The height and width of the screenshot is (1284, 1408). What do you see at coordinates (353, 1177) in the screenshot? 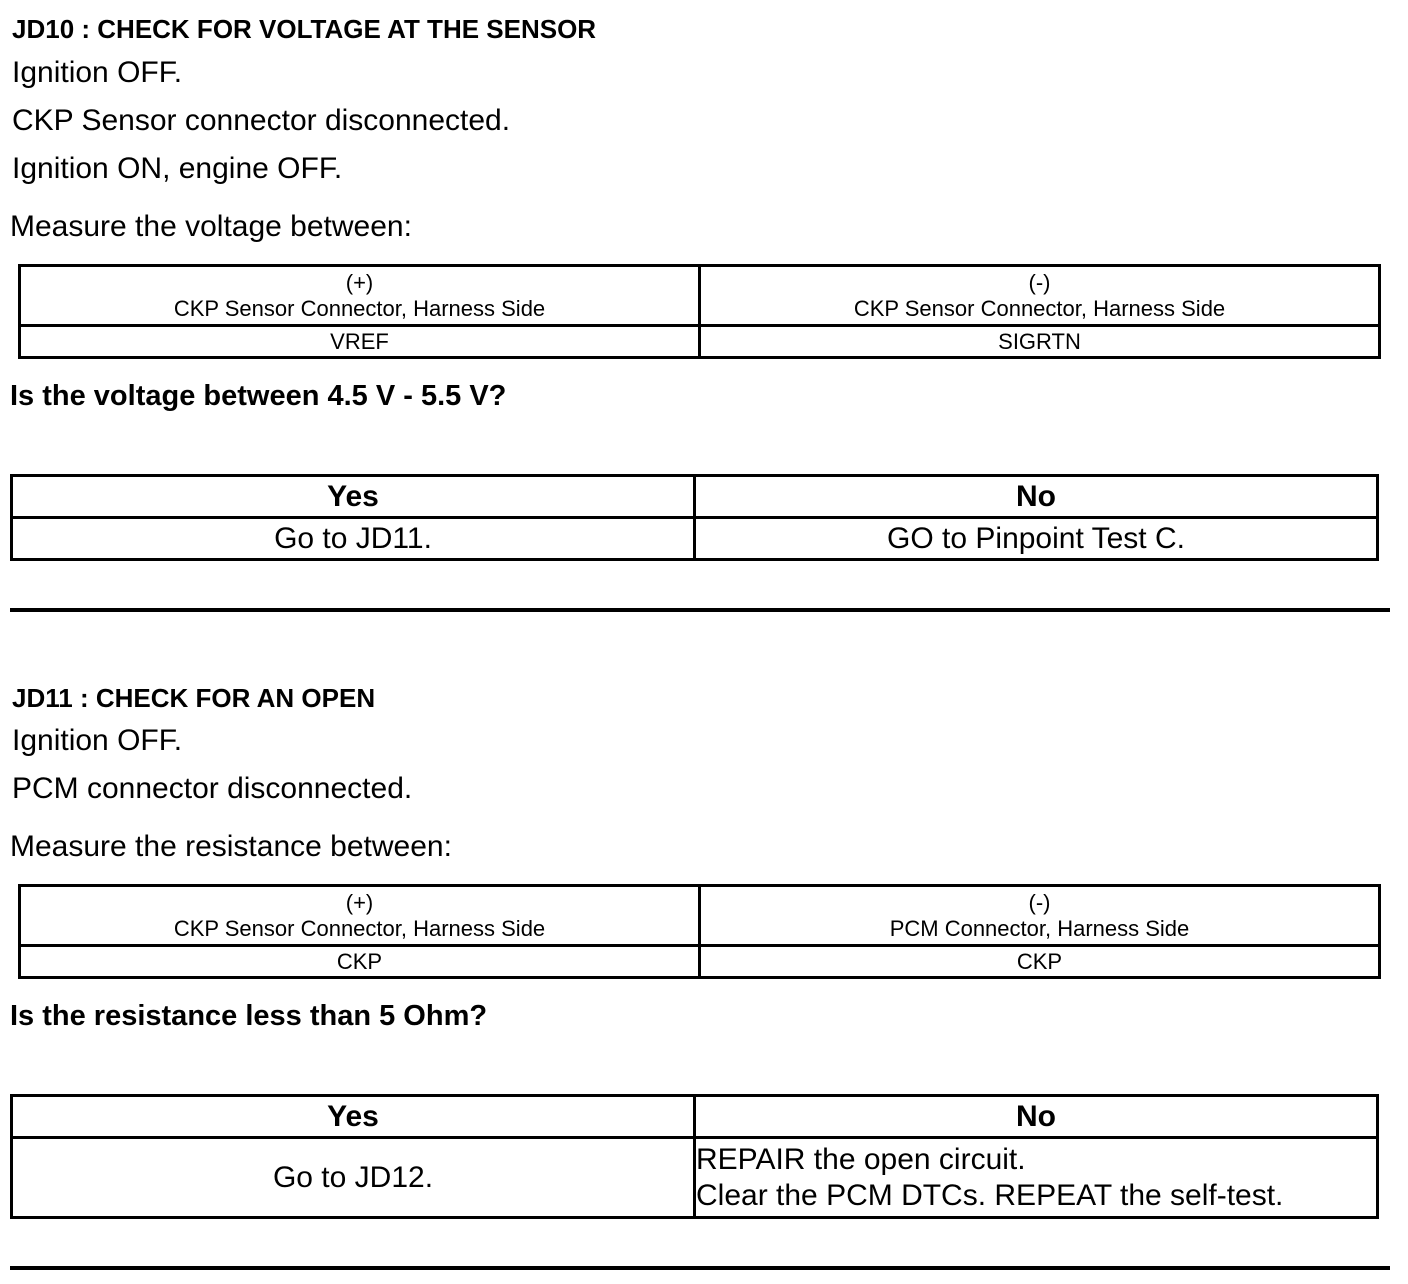
I see `yes-action: Go to JD12.` at bounding box center [353, 1177].